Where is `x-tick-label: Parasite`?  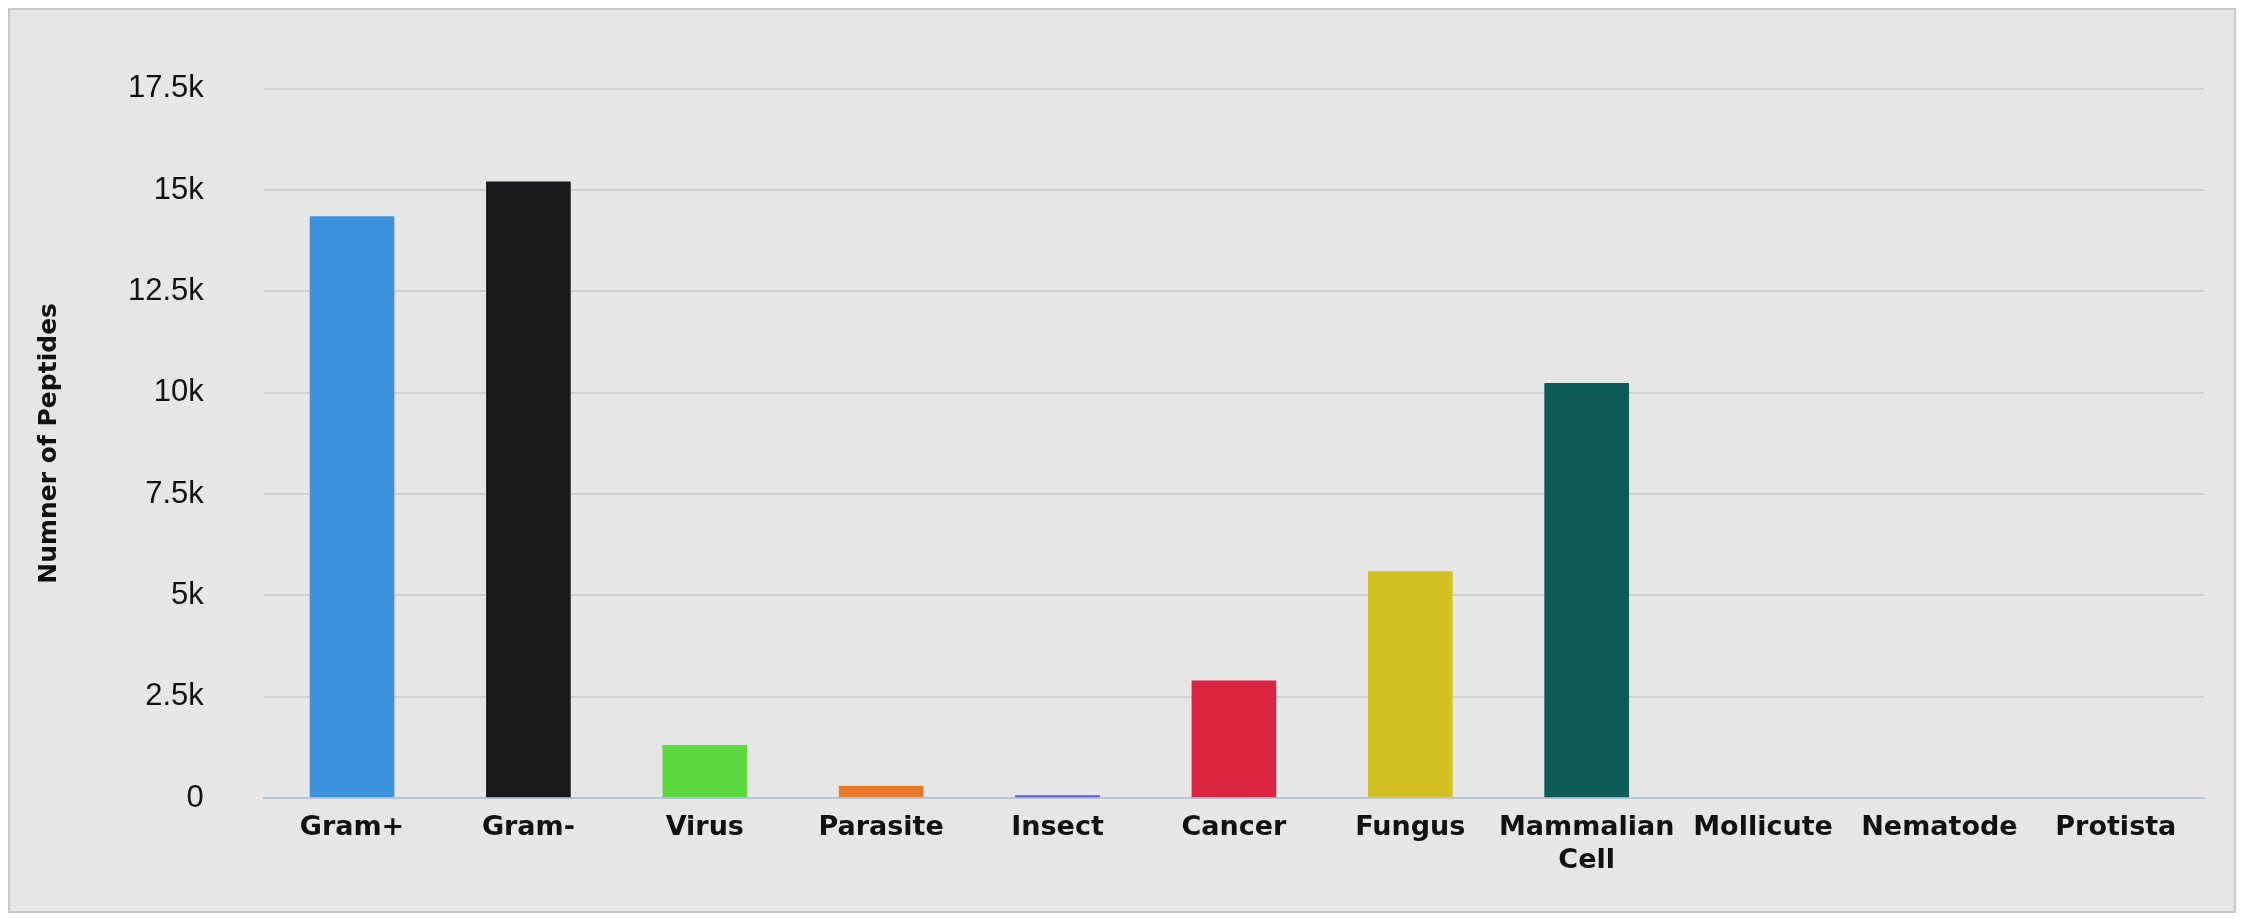 x-tick-label: Parasite is located at coordinates (881, 826).